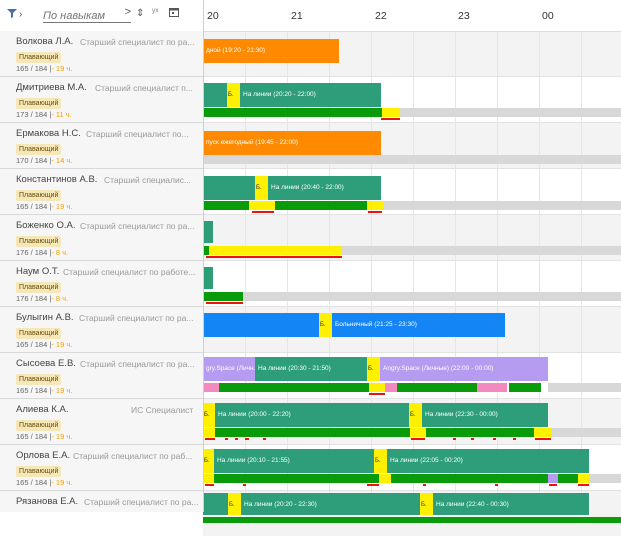  What do you see at coordinates (45, 41) in the screenshot?
I see `employee-name: Волкова Л.А.` at bounding box center [45, 41].